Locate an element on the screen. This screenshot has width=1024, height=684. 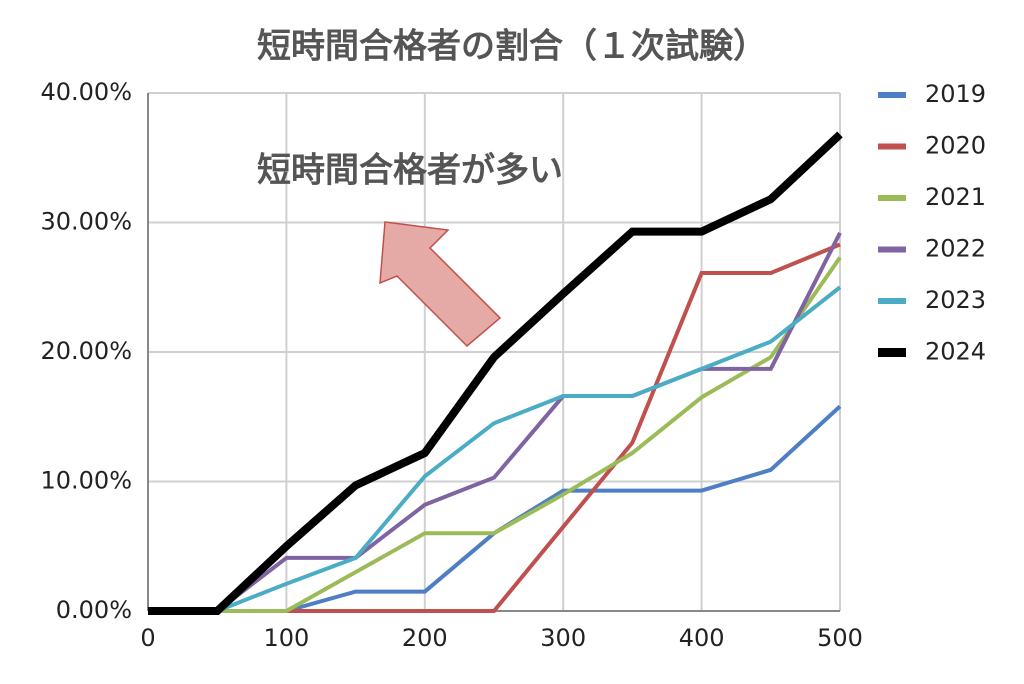
legend-label: 2022 is located at coordinates (955, 249).